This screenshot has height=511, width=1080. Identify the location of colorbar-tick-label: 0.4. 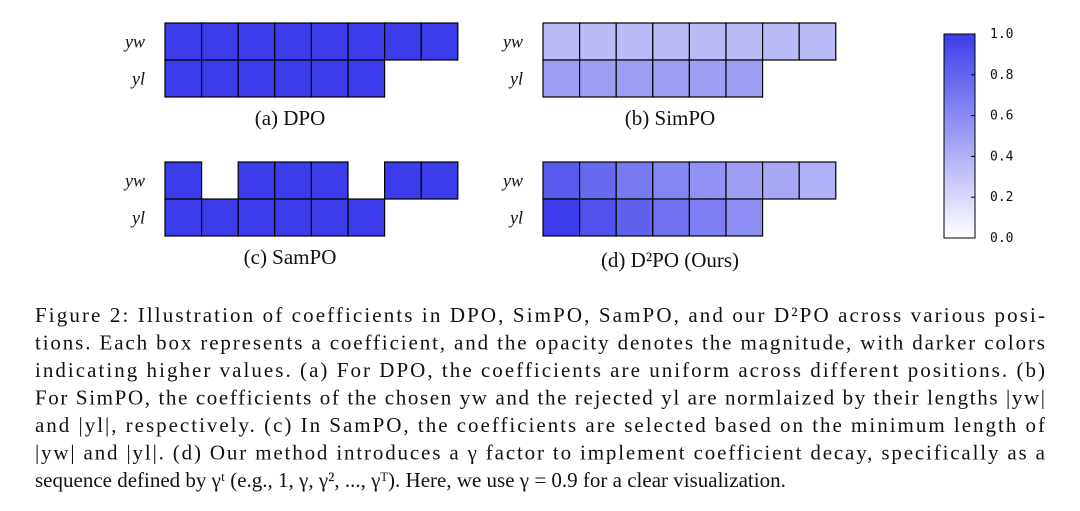
(1002, 156).